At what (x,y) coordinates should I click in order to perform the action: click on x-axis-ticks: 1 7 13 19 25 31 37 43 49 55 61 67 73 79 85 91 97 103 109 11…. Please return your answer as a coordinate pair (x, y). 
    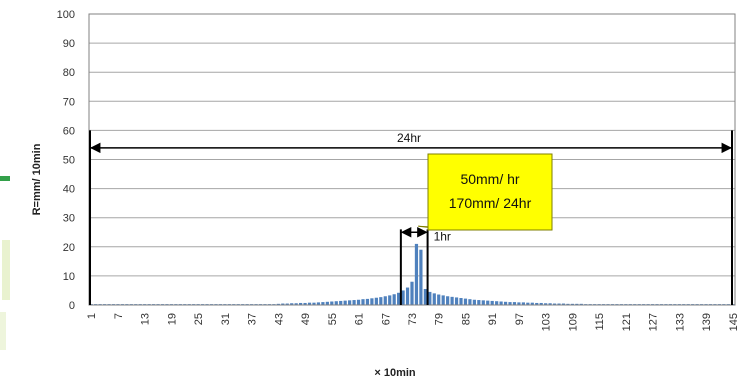
    Looking at the image, I should click on (413, 322).